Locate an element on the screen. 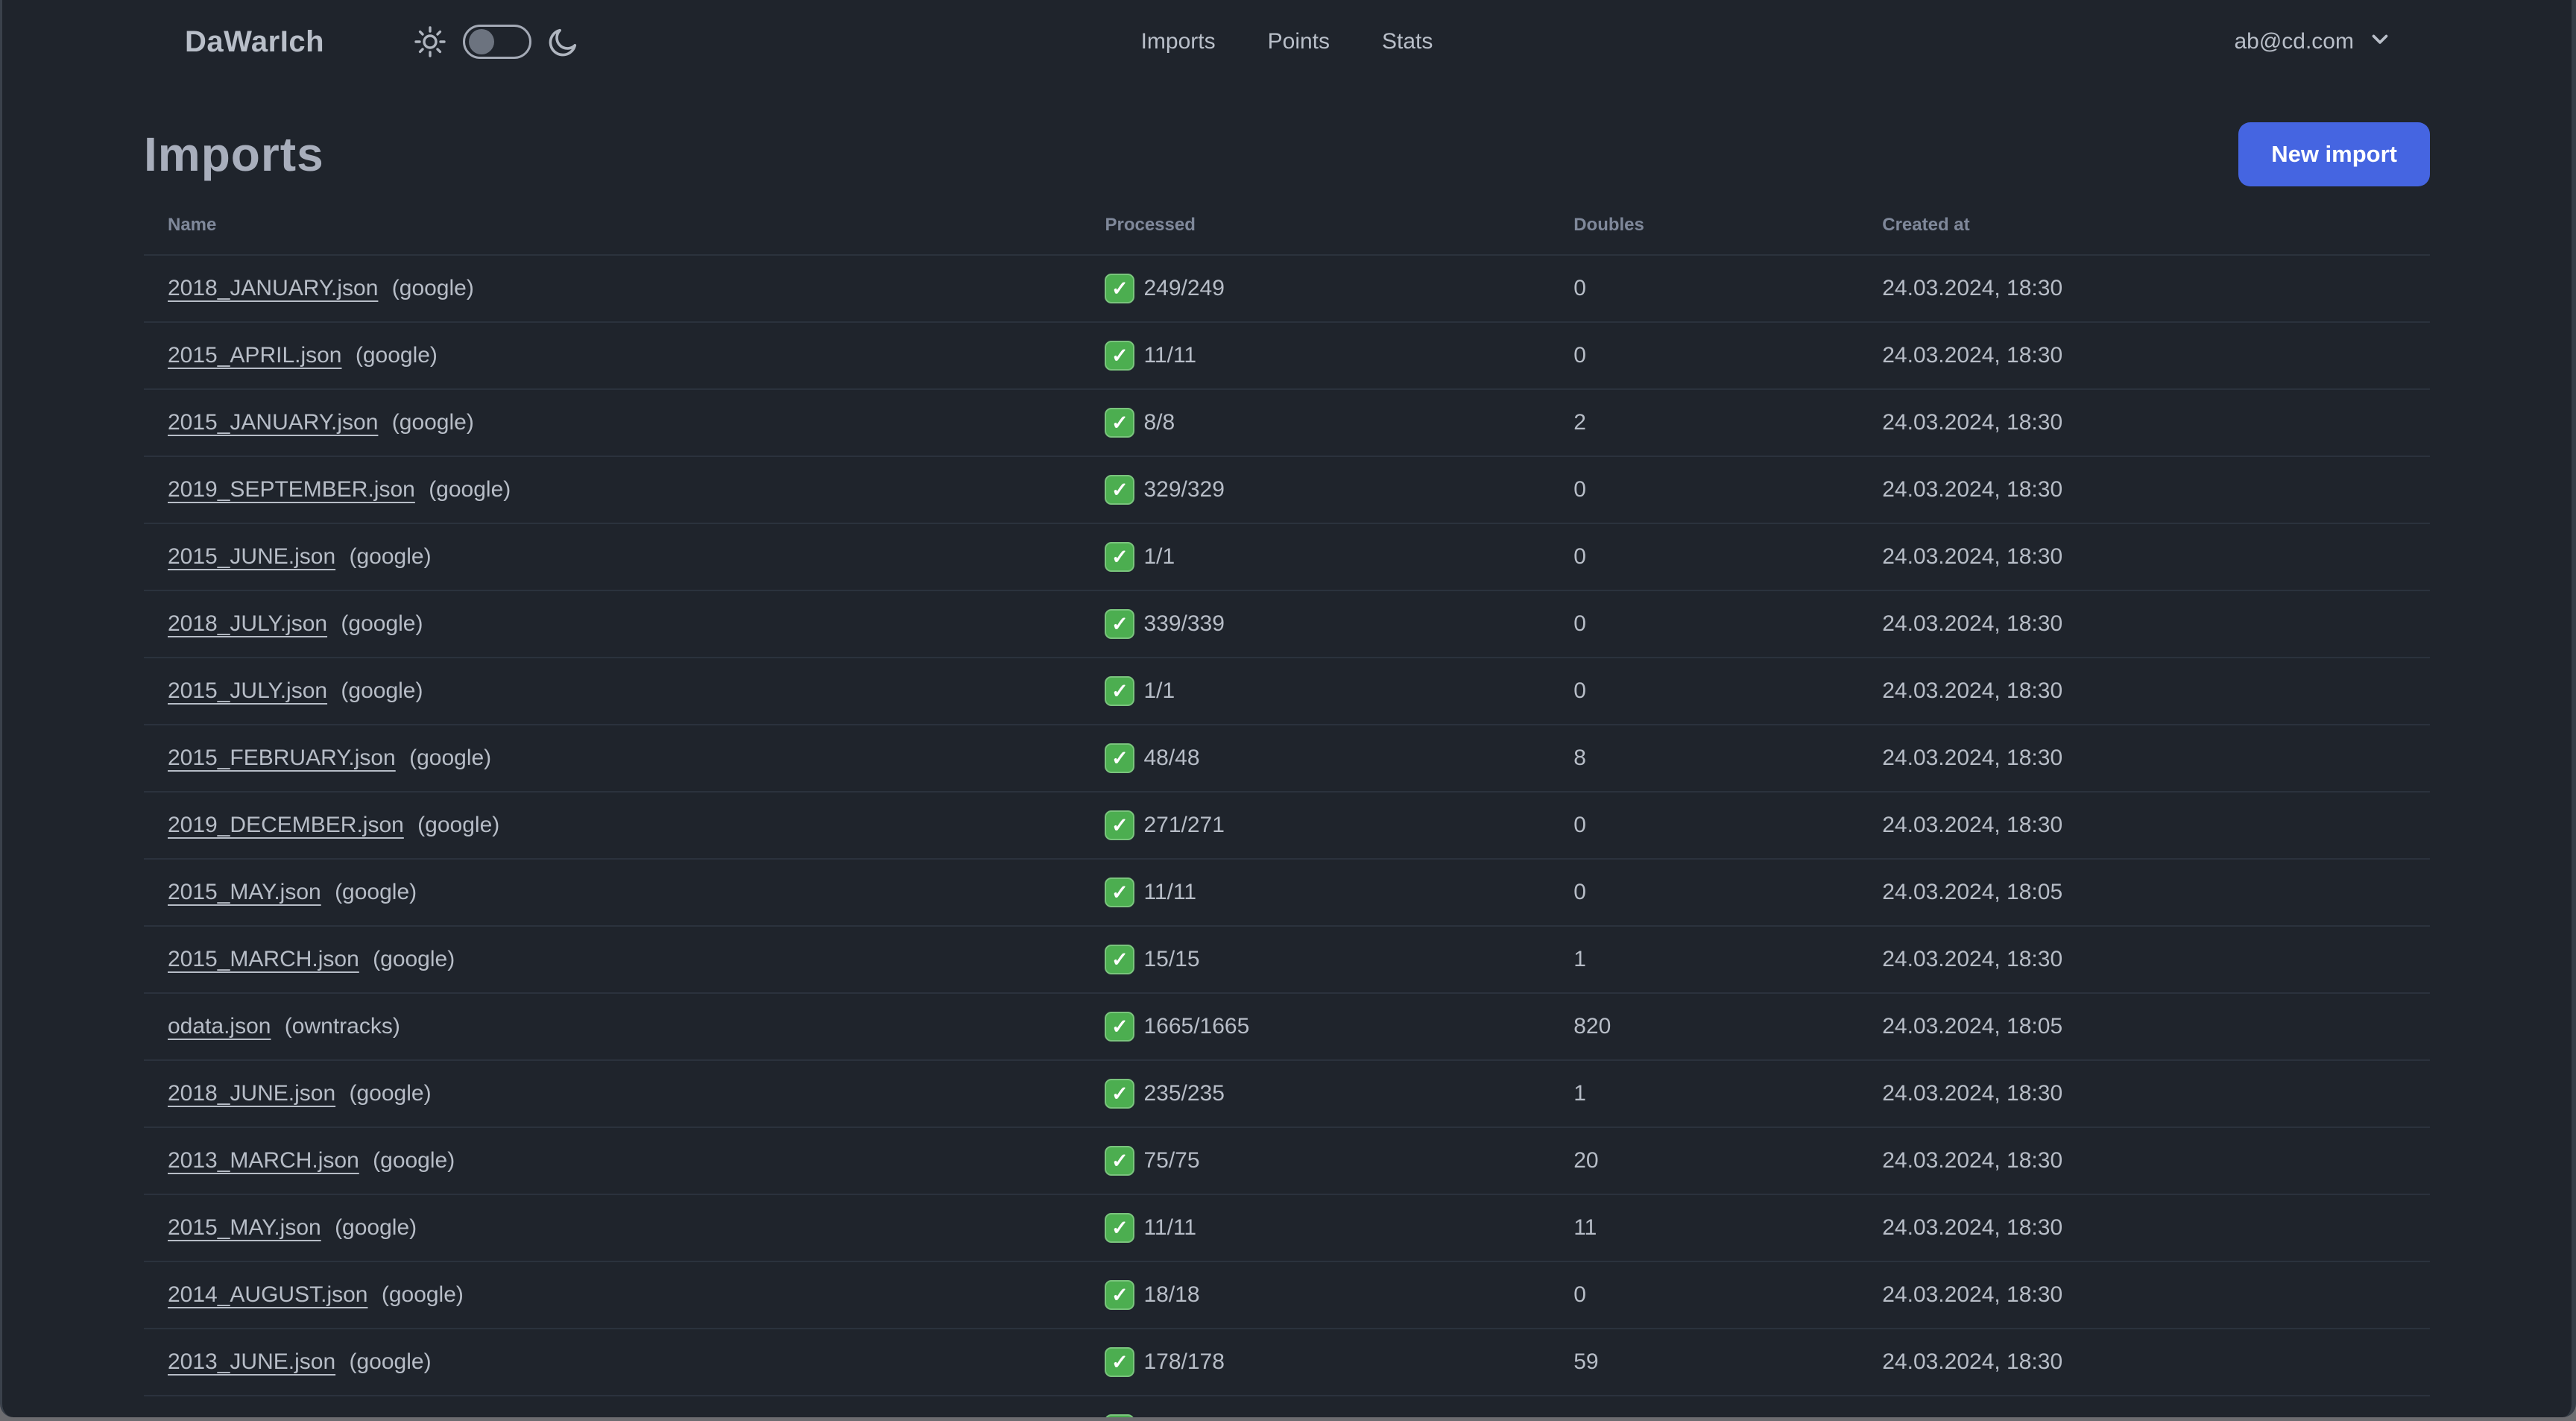 The image size is (2576, 1421). import-file-link: 2019_SEPTEMBER.json is located at coordinates (291, 489).